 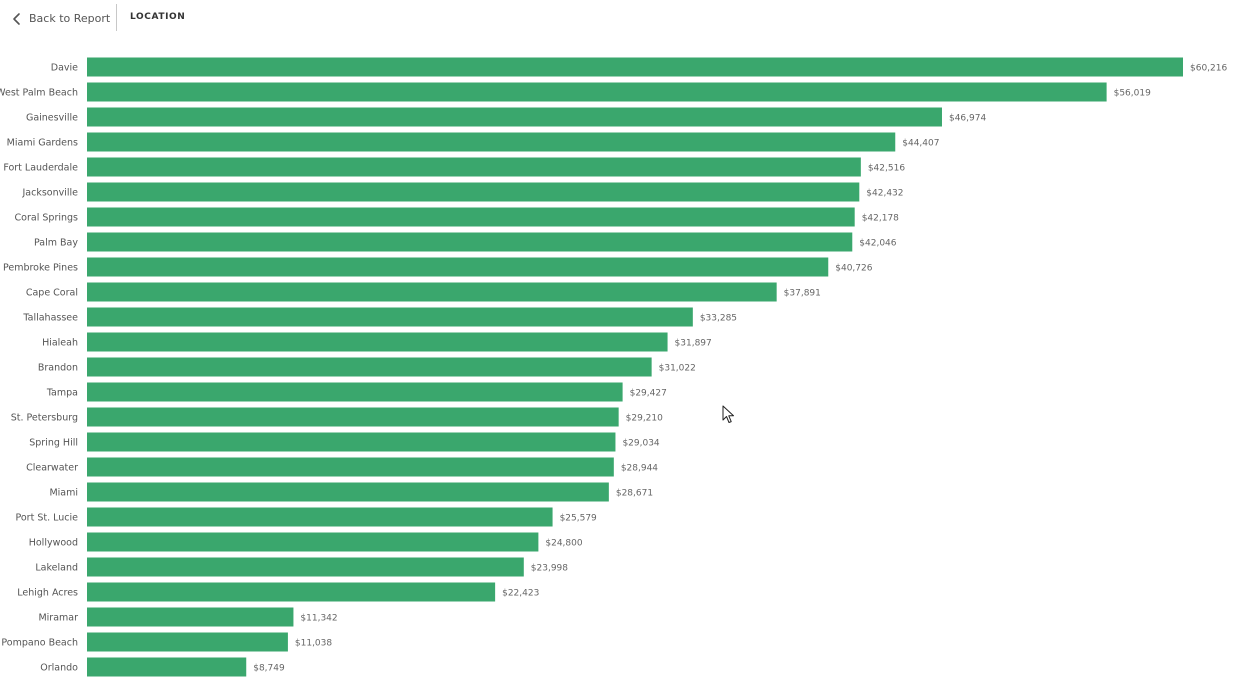 I want to click on category-label: Miami, so click(x=63, y=493).